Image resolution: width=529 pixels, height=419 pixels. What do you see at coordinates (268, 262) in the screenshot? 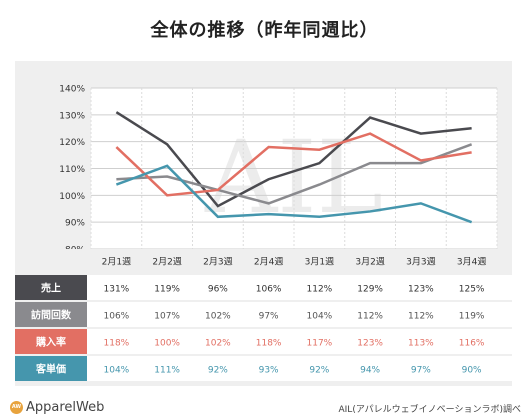
I see `x-tick-label: 2月4週` at bounding box center [268, 262].